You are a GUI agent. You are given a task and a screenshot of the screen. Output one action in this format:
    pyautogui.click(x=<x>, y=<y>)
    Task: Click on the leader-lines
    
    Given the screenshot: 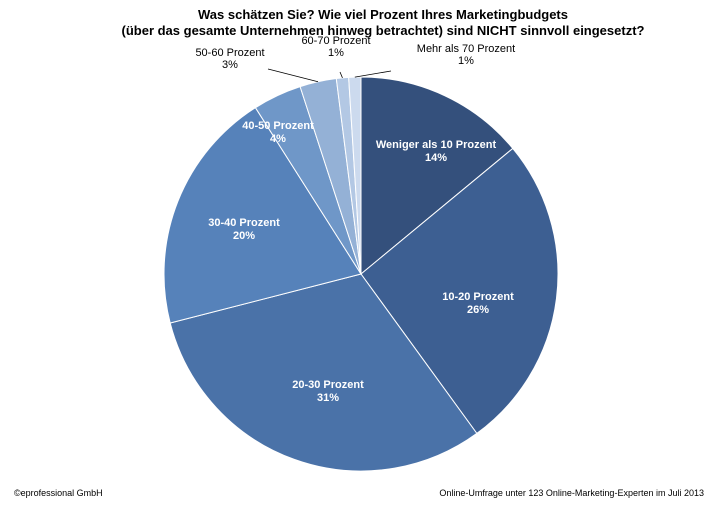 What is the action you would take?
    pyautogui.click(x=329, y=75)
    